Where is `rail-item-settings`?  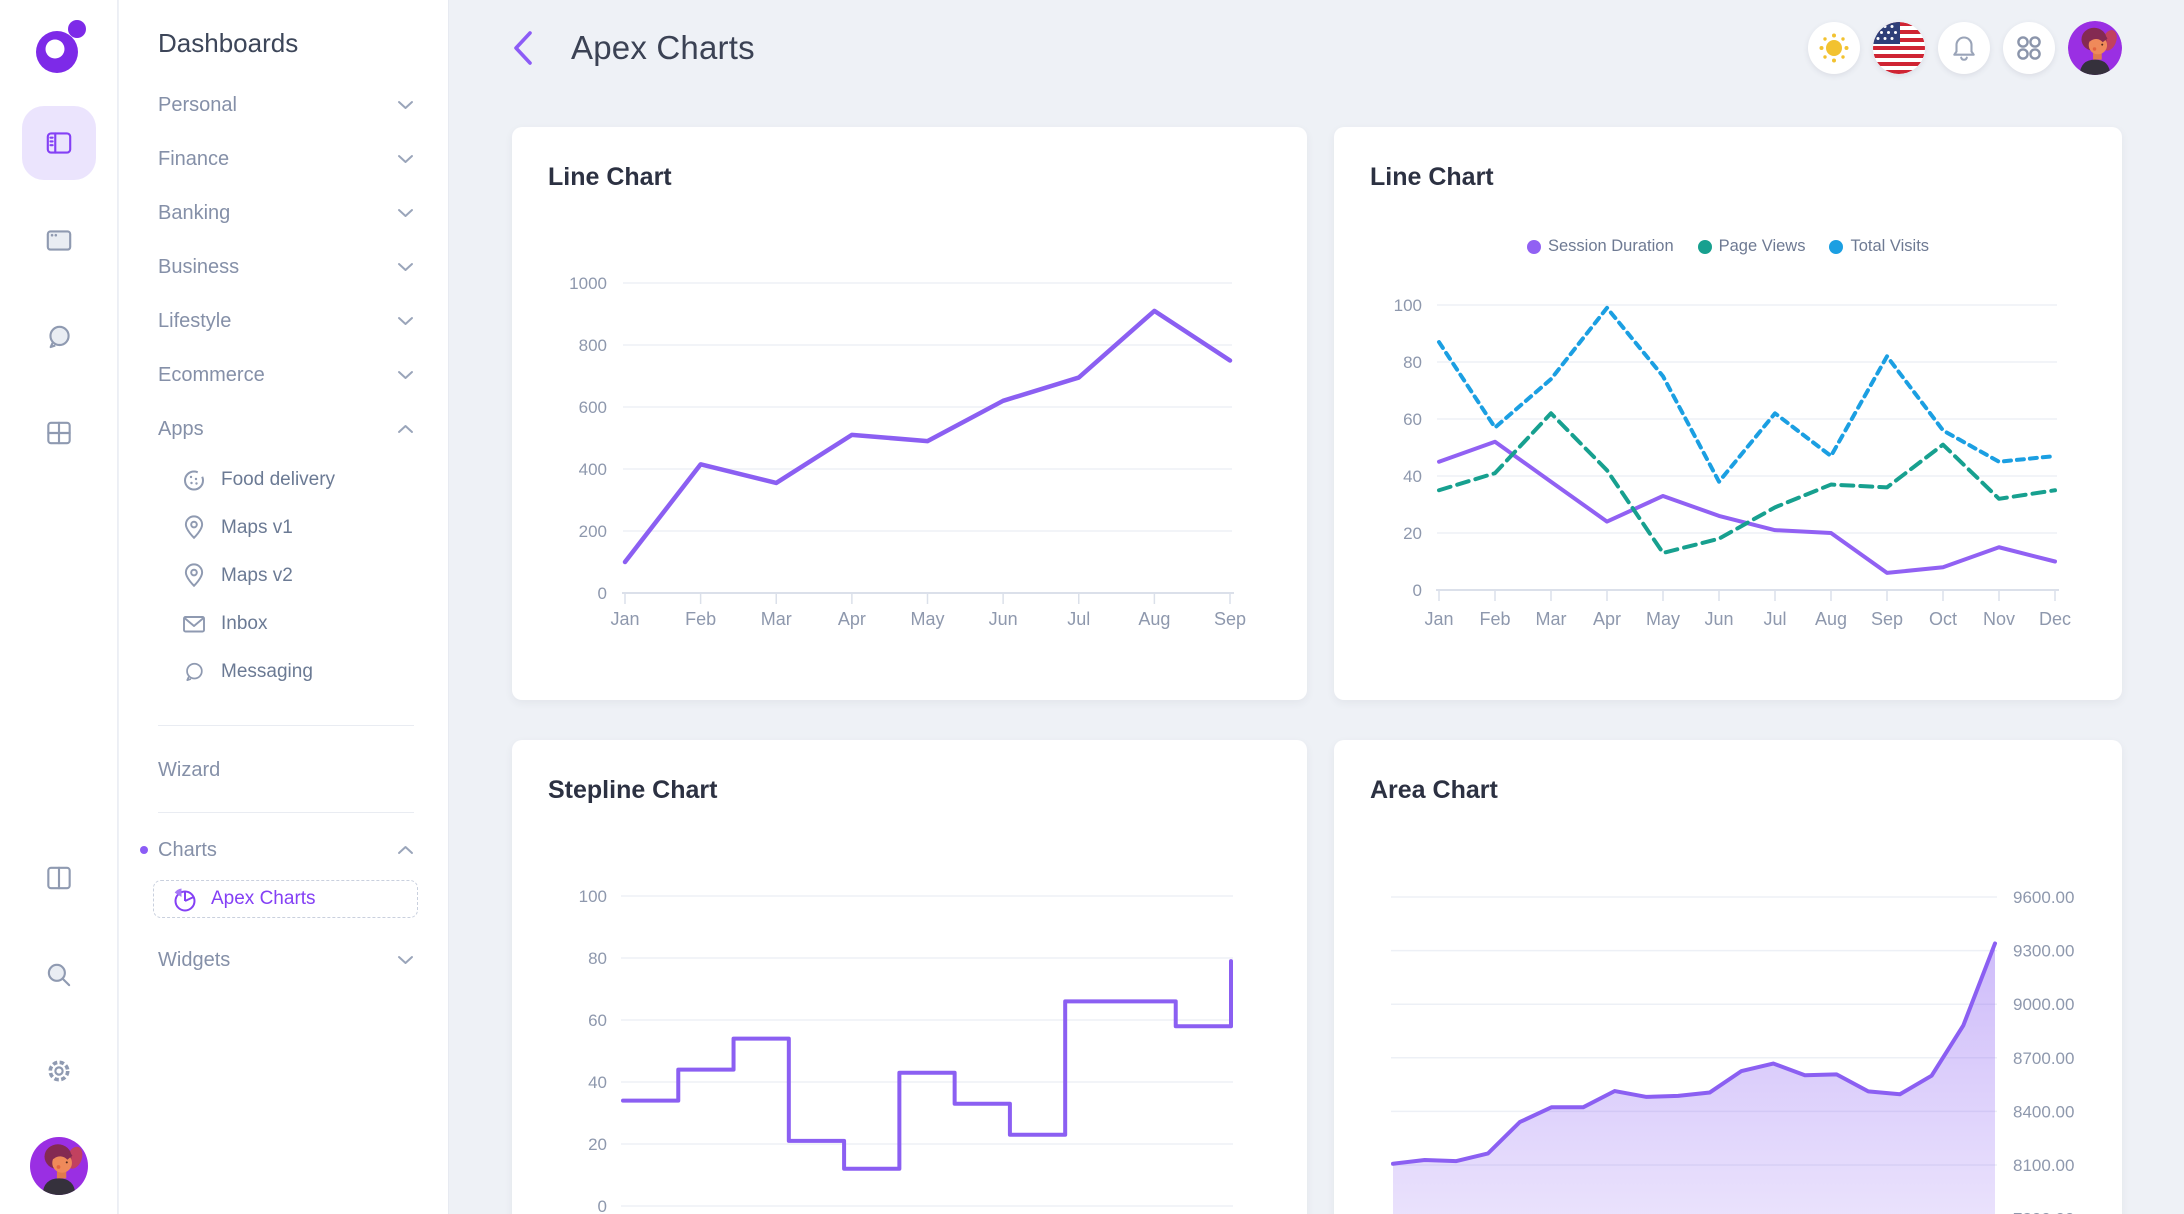
rail-item-settings is located at coordinates (59, 1071).